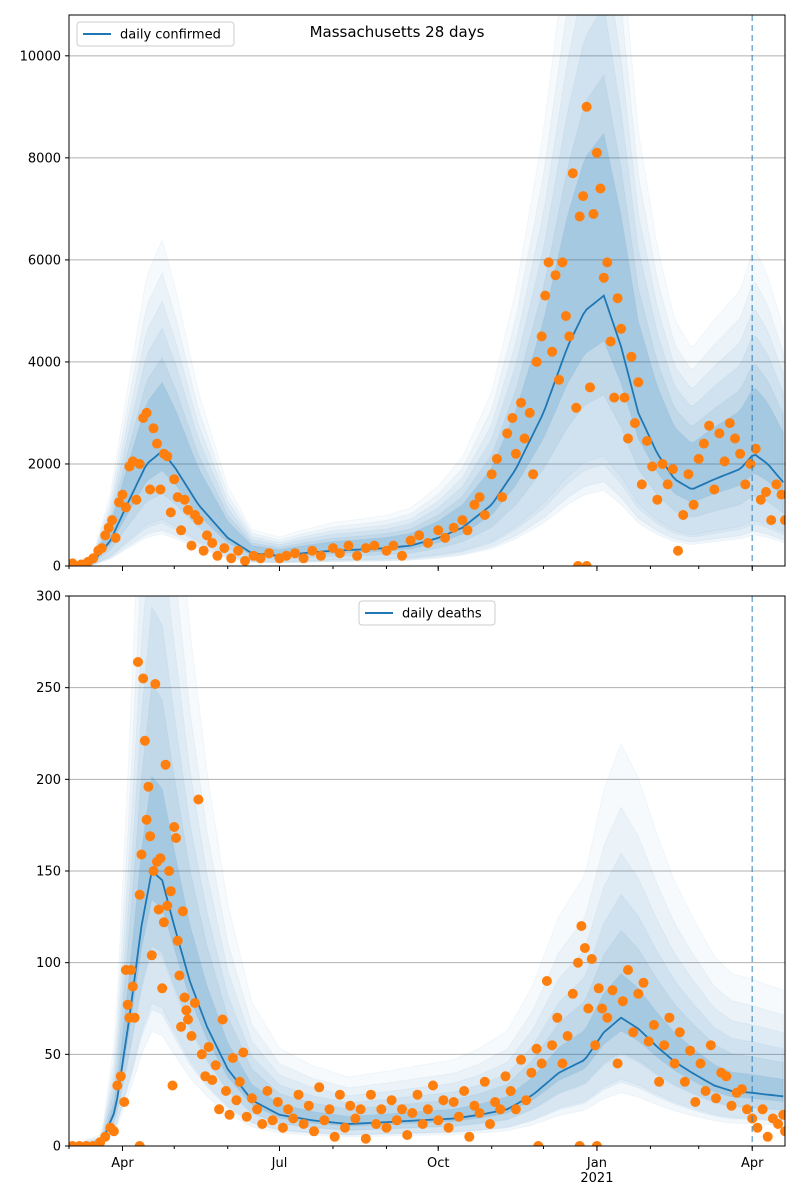 This screenshot has height=1200, width=800. I want to click on x-tick-label: Jan, so click(596, 1163).